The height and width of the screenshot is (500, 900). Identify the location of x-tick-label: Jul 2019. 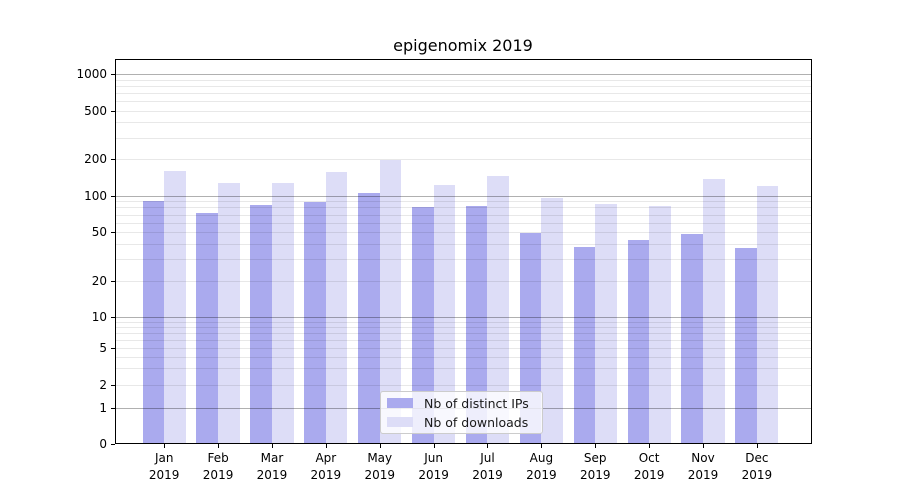
(487, 466).